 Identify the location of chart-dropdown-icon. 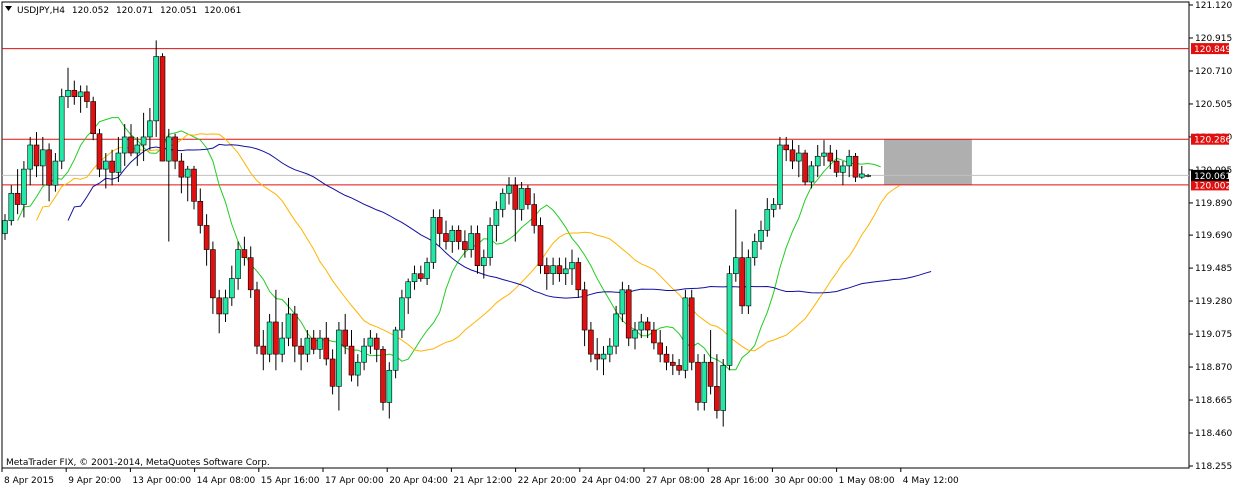
(8, 8).